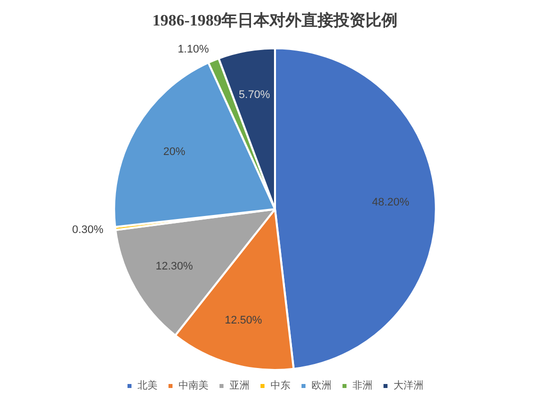 This screenshot has height=405, width=550. I want to click on legend-label: 欧洲, so click(322, 386).